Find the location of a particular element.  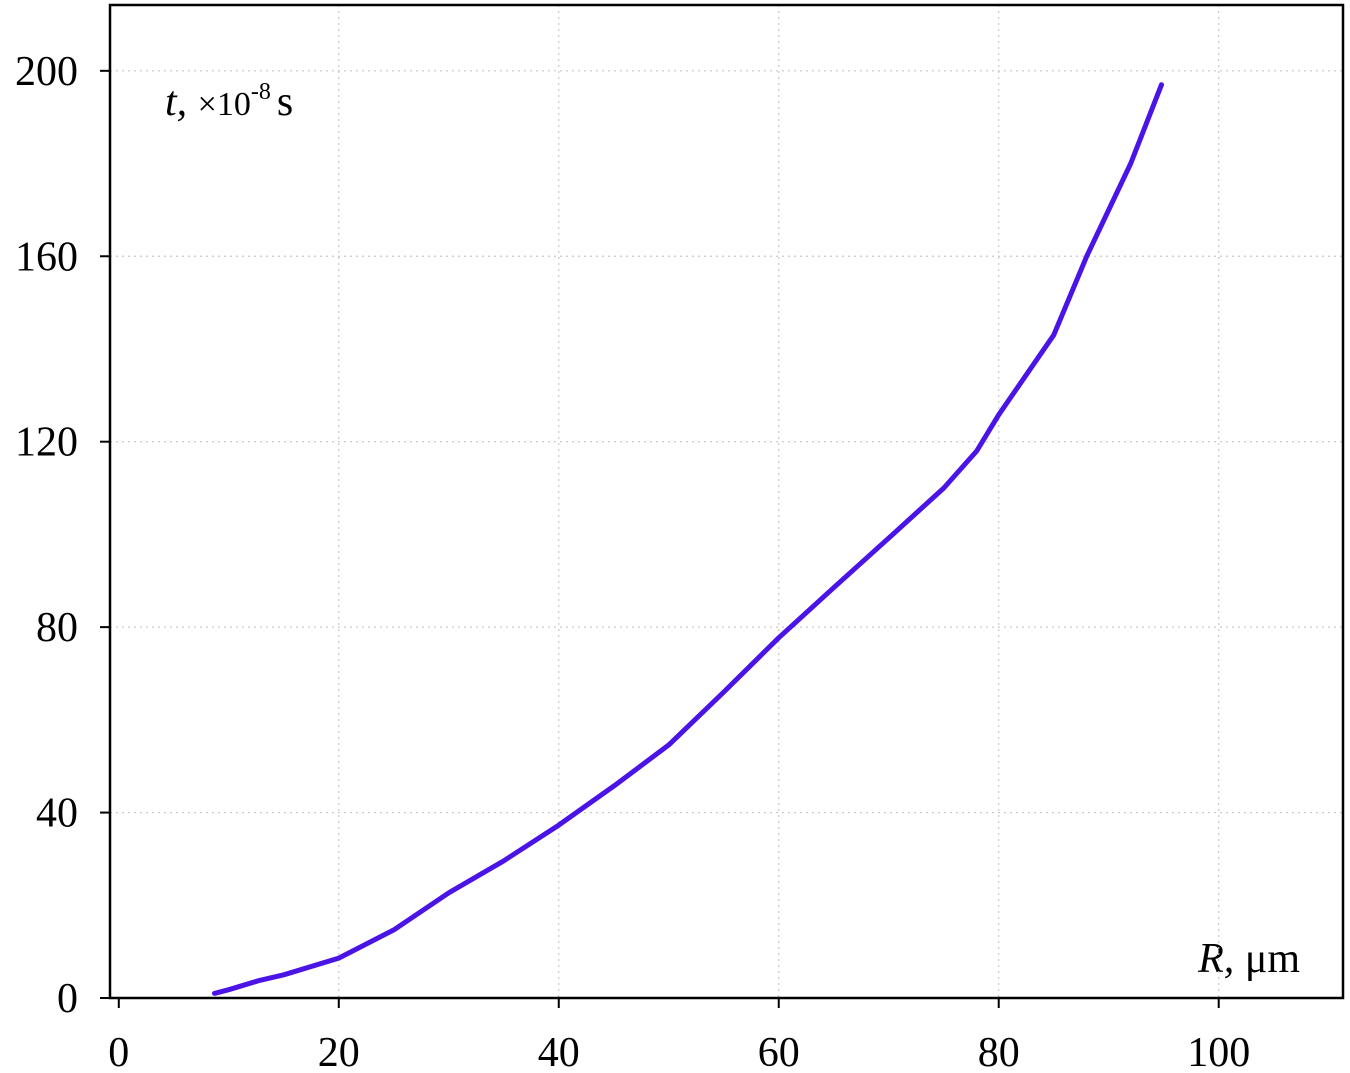

x-tick-label: 40 is located at coordinates (559, 1051).